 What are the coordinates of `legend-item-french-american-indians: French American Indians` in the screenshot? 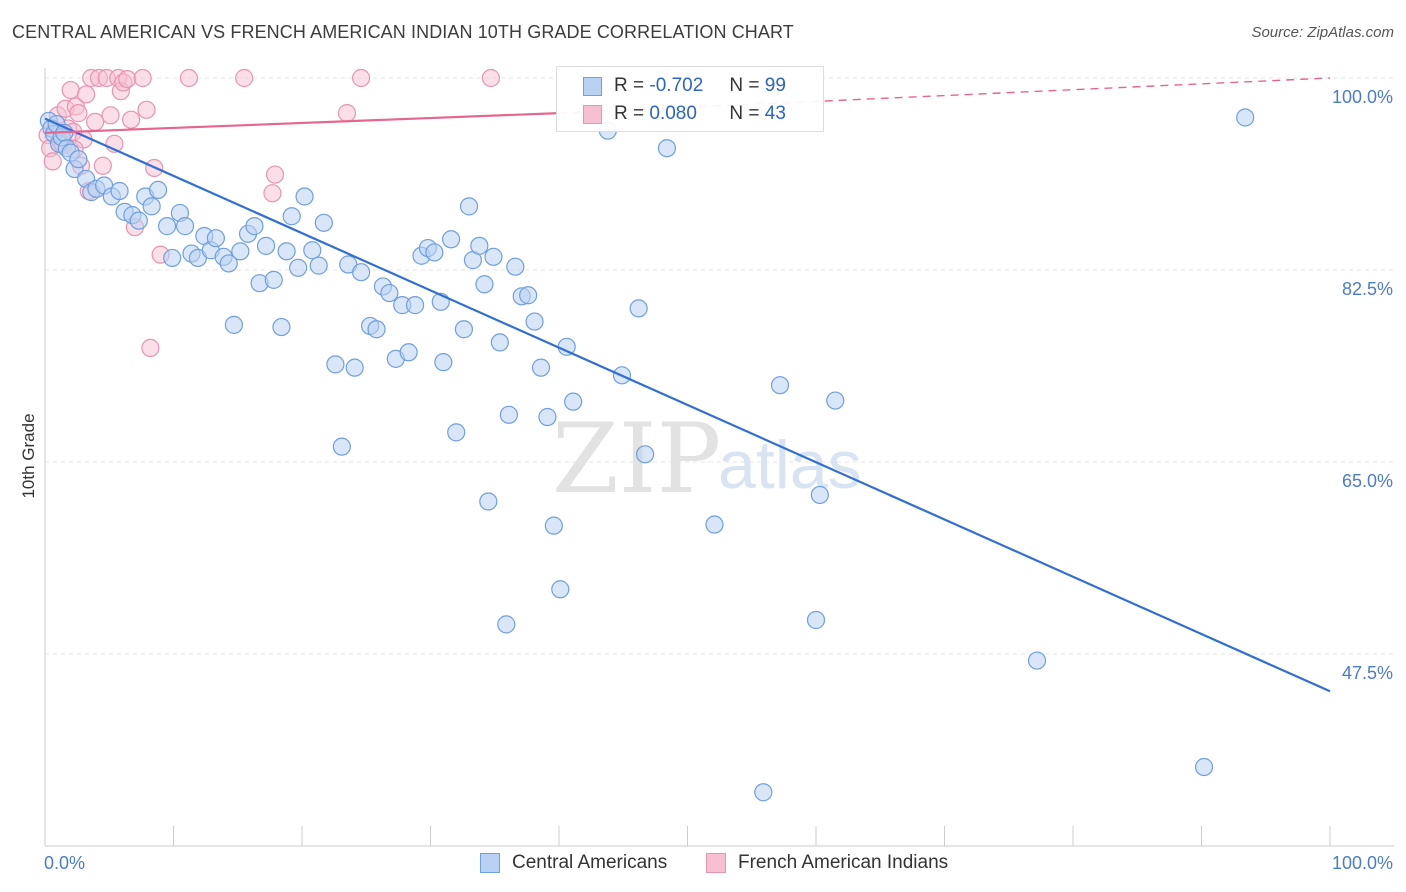 It's located at (827, 863).